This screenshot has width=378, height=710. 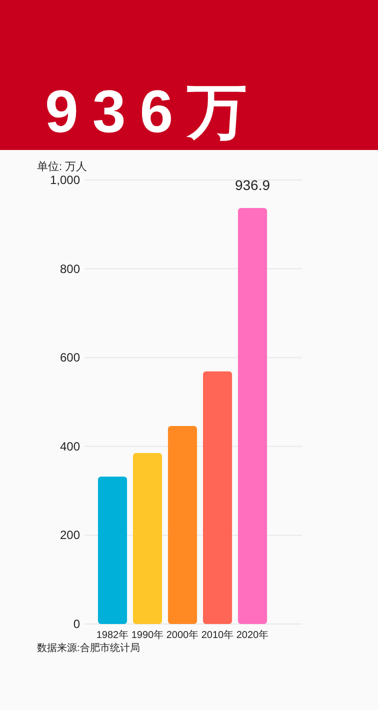 I want to click on y-tick-label: 600, so click(x=70, y=357).